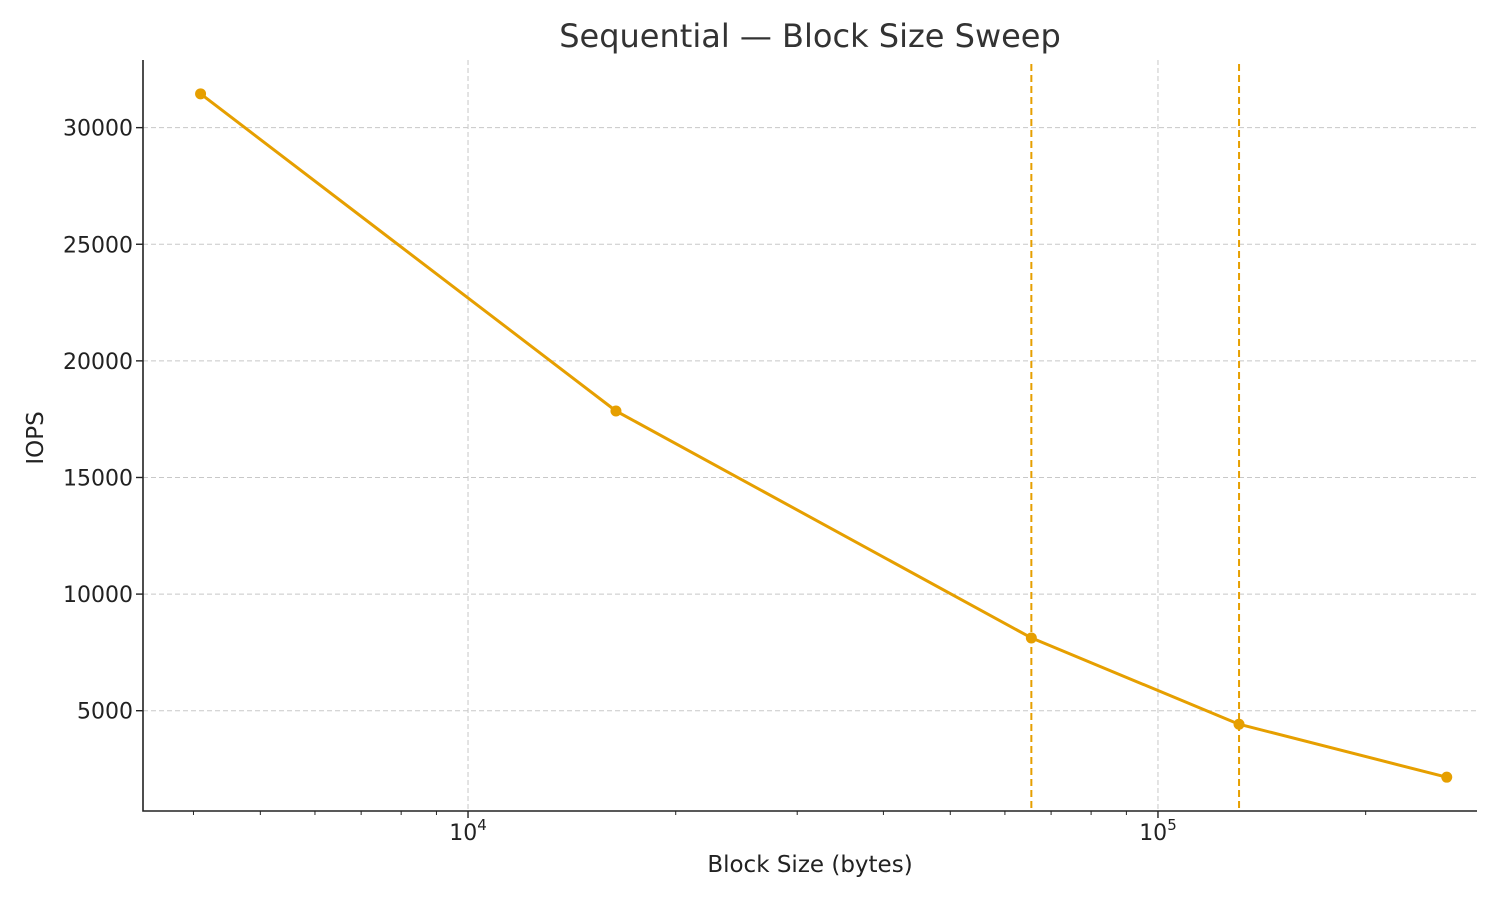  What do you see at coordinates (98, 595) in the screenshot?
I see `y-tick-label: 10000` at bounding box center [98, 595].